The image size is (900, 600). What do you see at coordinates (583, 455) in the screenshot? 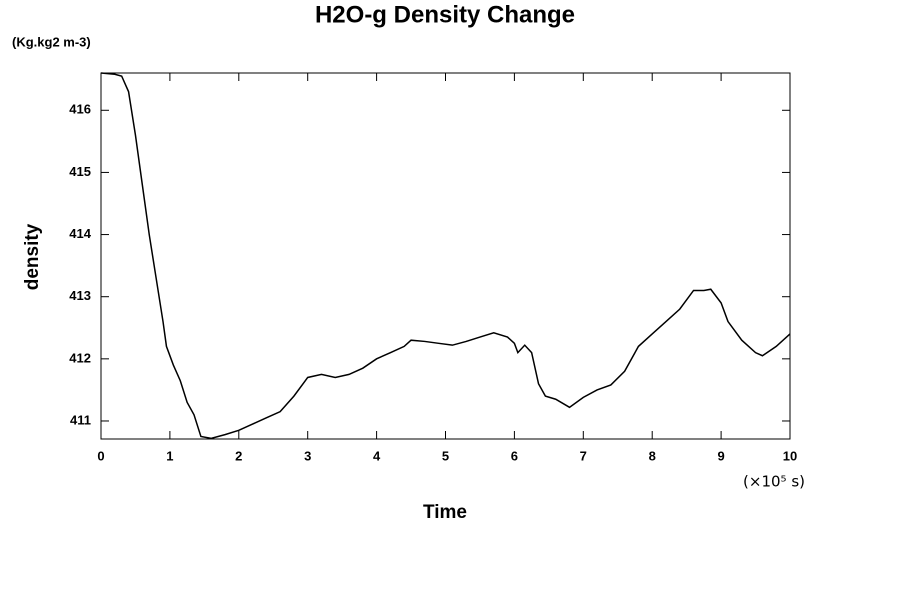
I see `x-tick-label: 7` at bounding box center [583, 455].